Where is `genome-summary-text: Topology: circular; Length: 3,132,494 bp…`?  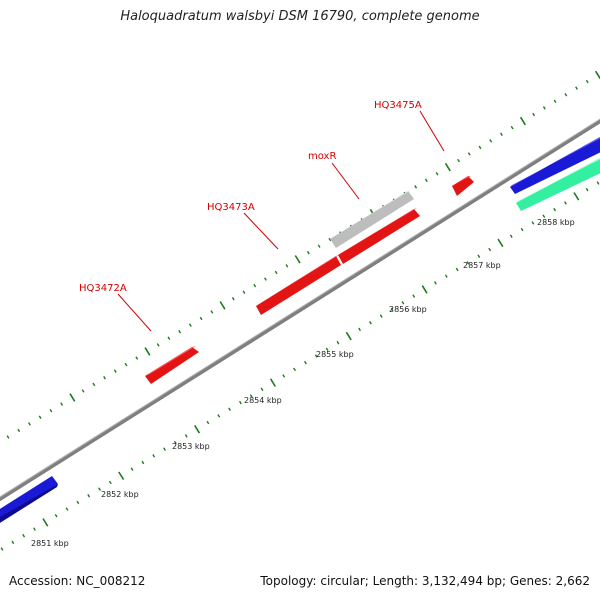
genome-summary-text: Topology: circular; Length: 3,132,494 bp… is located at coordinates (425, 581).